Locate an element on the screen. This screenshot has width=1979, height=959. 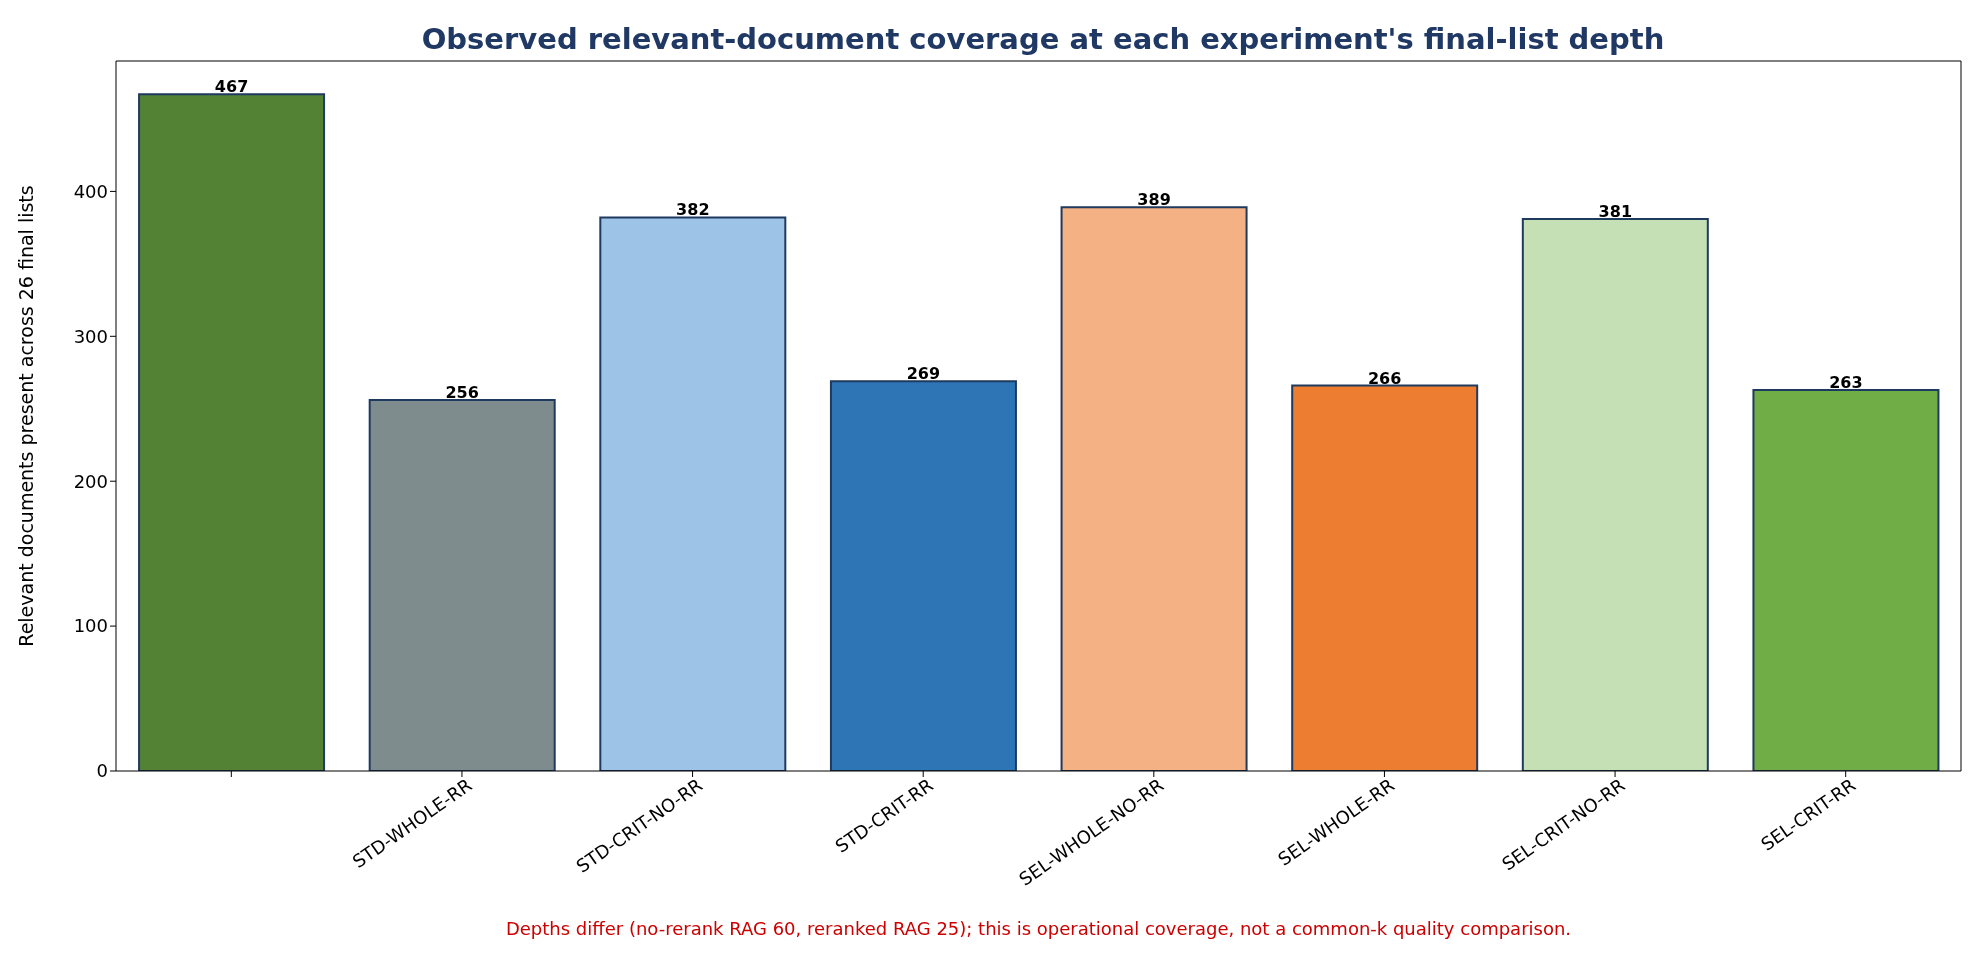
y-tick-label: 300 is located at coordinates (90, 336).